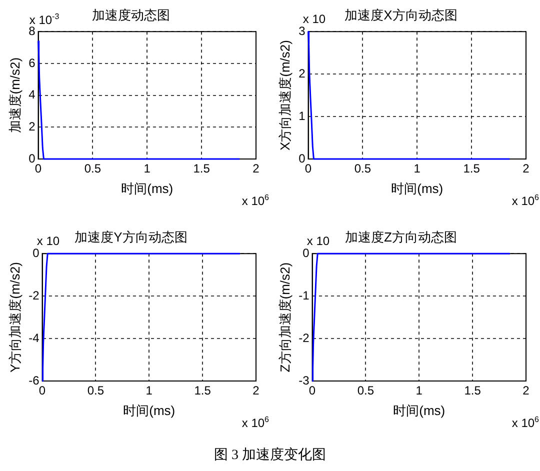 The width and height of the screenshot is (540, 471). I want to click on y-axis-title: X方向加速度(m/s2), so click(284, 95).